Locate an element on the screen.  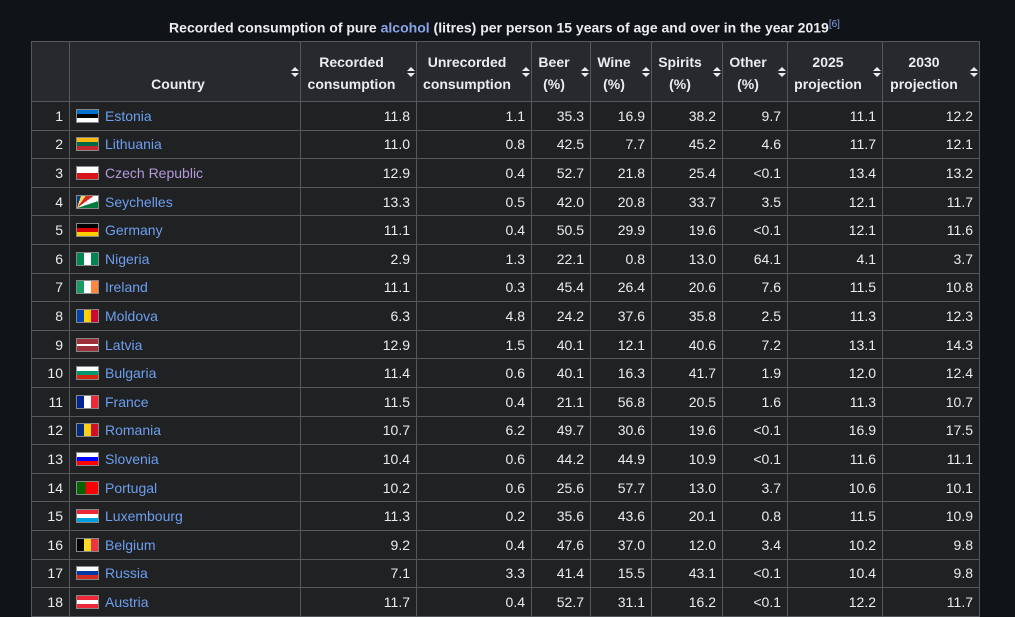
rank-cell: 17 is located at coordinates (50, 573).